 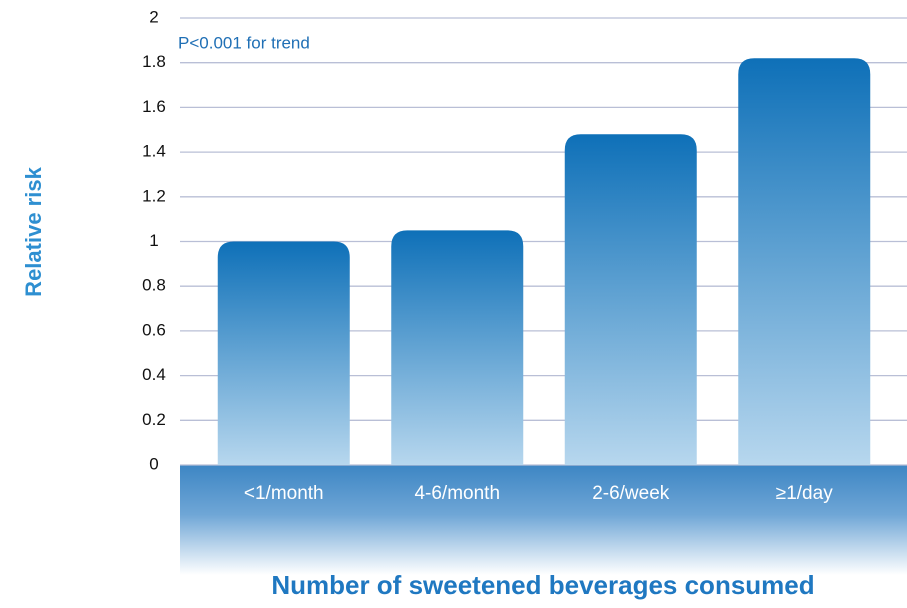 What do you see at coordinates (154, 61) in the screenshot?
I see `y-tick-label: 1.8` at bounding box center [154, 61].